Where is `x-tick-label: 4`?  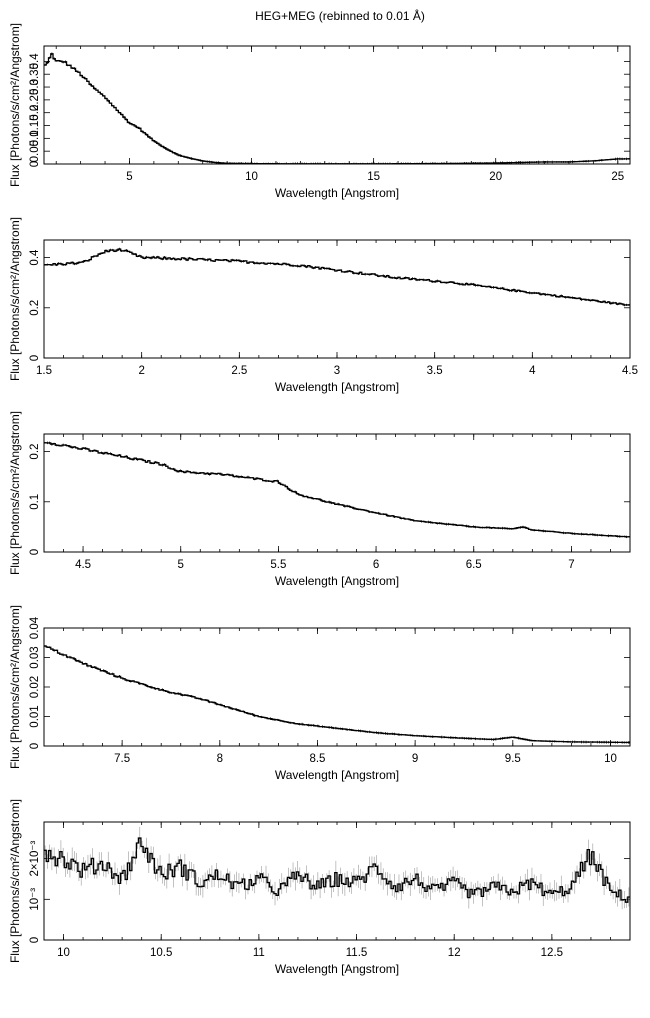
x-tick-label: 4 is located at coordinates (532, 371).